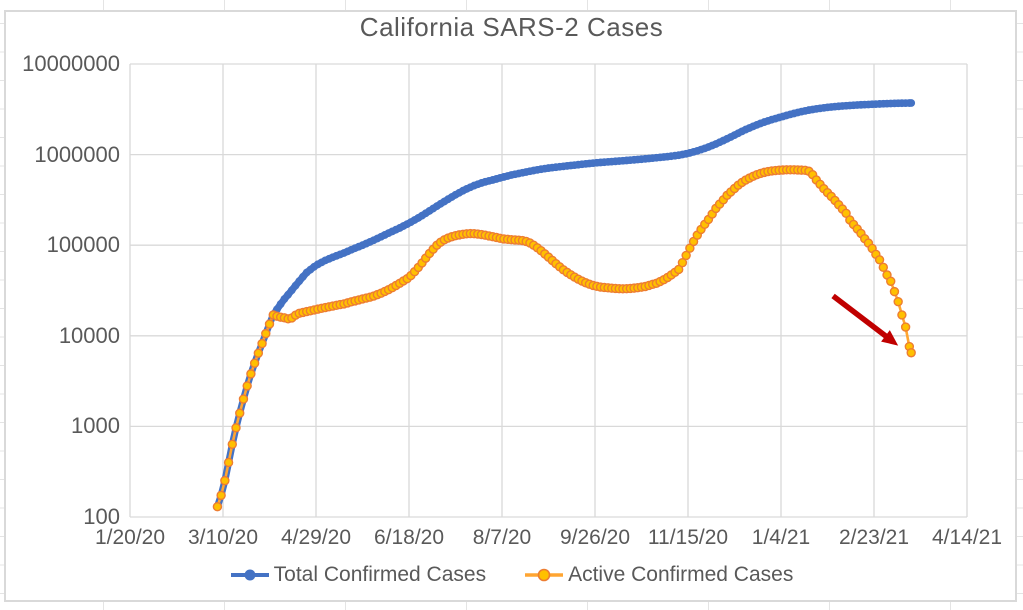 Image resolution: width=1023 pixels, height=610 pixels. Describe the element at coordinates (544, 575) in the screenshot. I see `legend-marker-active-icon` at that location.